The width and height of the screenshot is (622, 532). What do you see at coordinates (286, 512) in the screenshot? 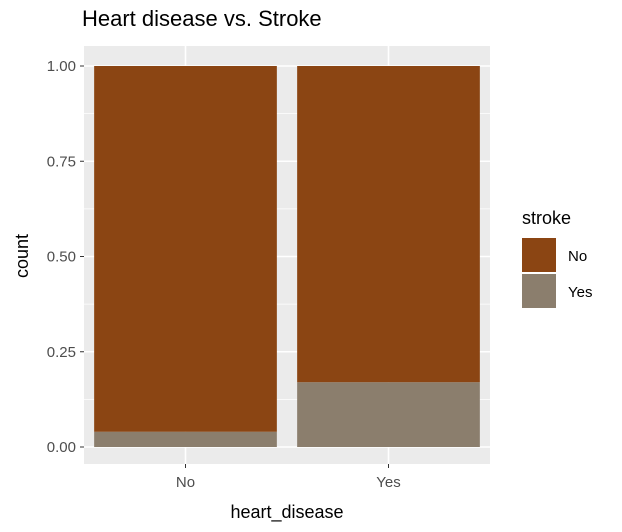
I see `x-axis-title: heart_disease` at bounding box center [286, 512].